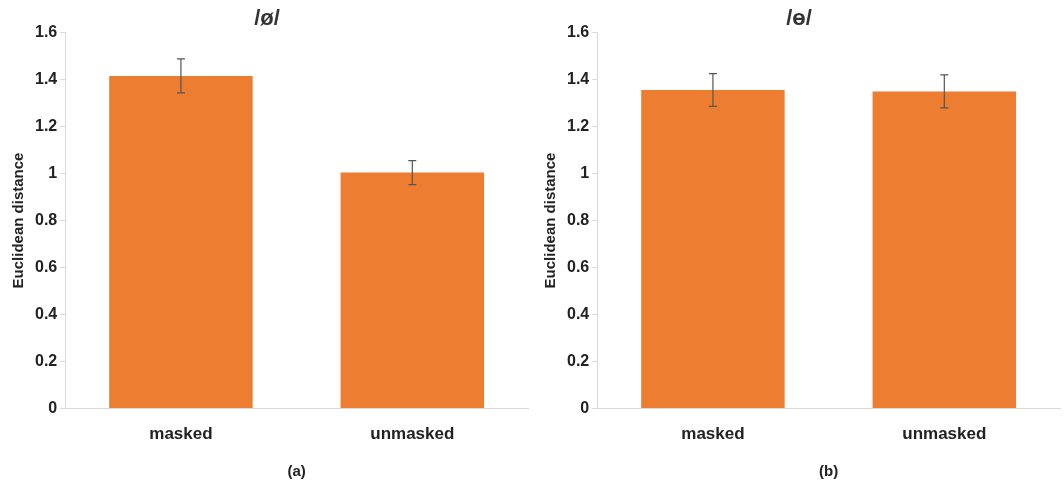 This screenshot has height=483, width=1064. I want to click on chart-title: /ɵ/, so click(799, 18).